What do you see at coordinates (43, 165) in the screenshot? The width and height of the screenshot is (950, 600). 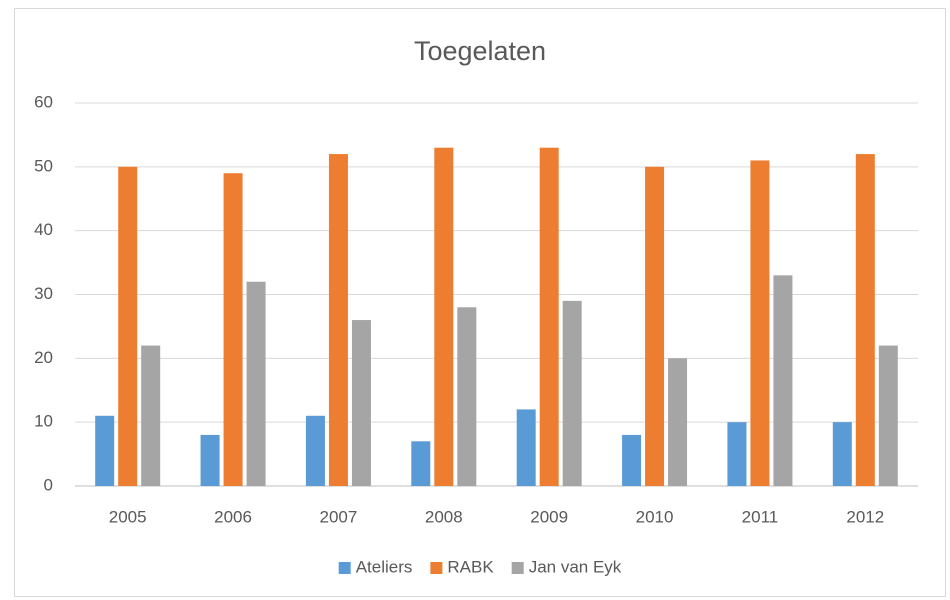 I see `y-tick-label: 50` at bounding box center [43, 165].